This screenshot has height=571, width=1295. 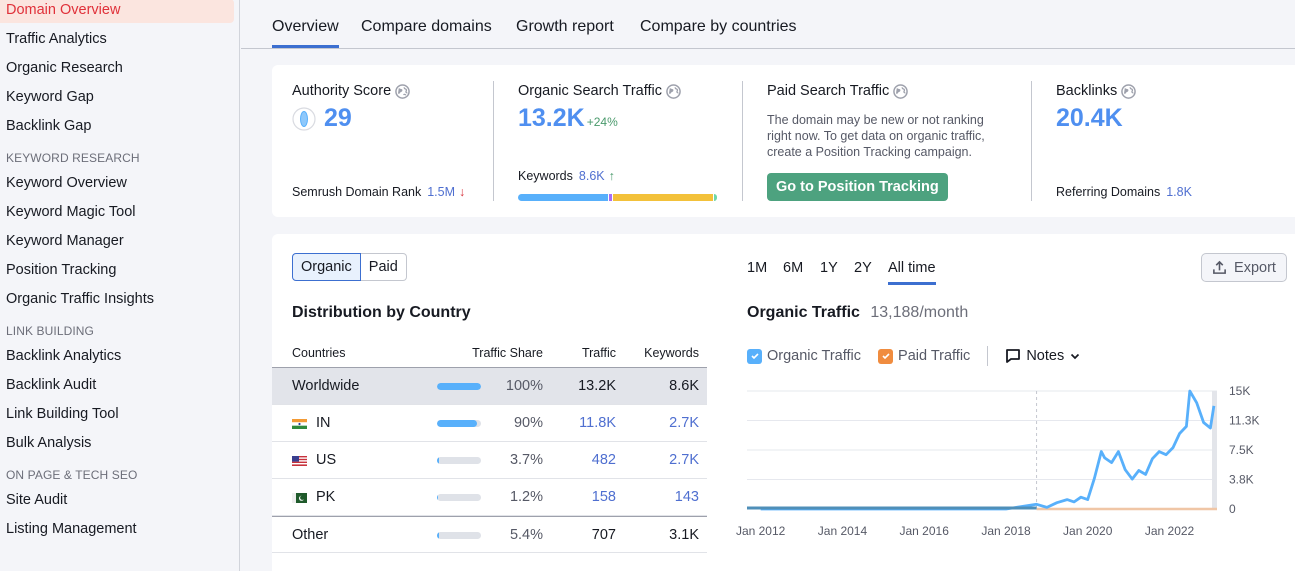 What do you see at coordinates (441, 192) in the screenshot?
I see `domain-rank-value: 1.5M` at bounding box center [441, 192].